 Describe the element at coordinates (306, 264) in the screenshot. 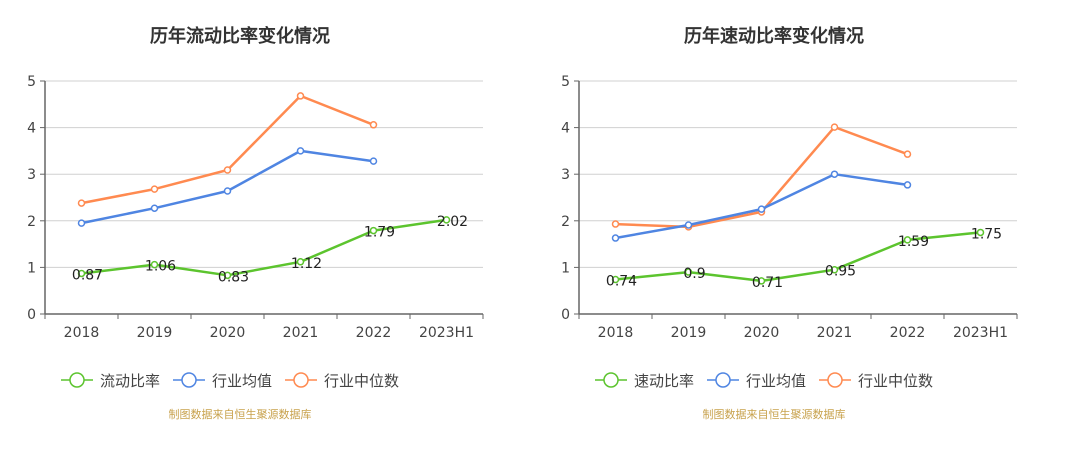

I see `data-label: 1.12` at that location.